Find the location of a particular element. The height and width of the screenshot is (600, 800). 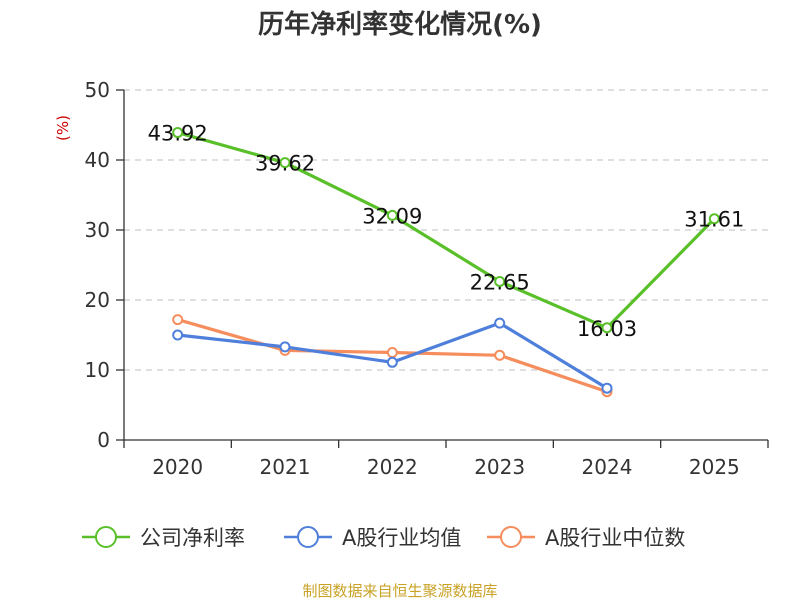

y-axis-unit: (%) is located at coordinates (63, 128).